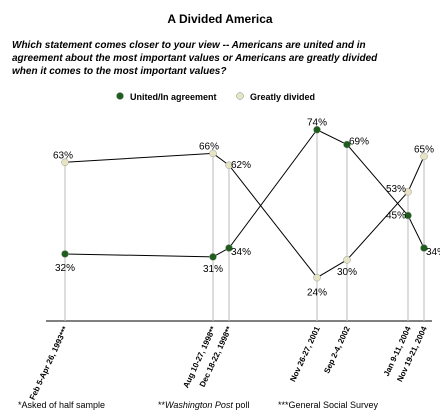 This screenshot has height=420, width=440. What do you see at coordinates (359, 142) in the screenshot?
I see `value-label: 69%` at bounding box center [359, 142].